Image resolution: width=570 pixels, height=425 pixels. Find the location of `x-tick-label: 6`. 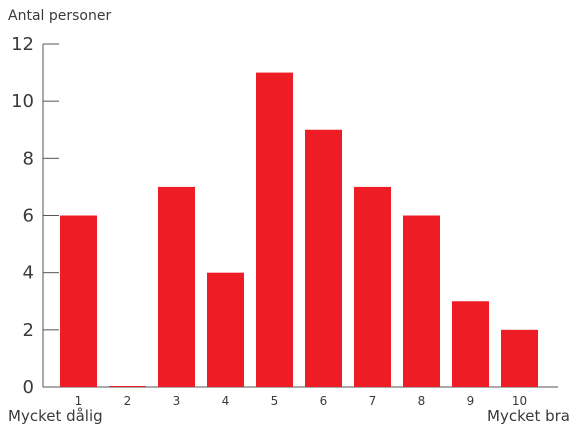

x-tick-label: 6 is located at coordinates (324, 401).